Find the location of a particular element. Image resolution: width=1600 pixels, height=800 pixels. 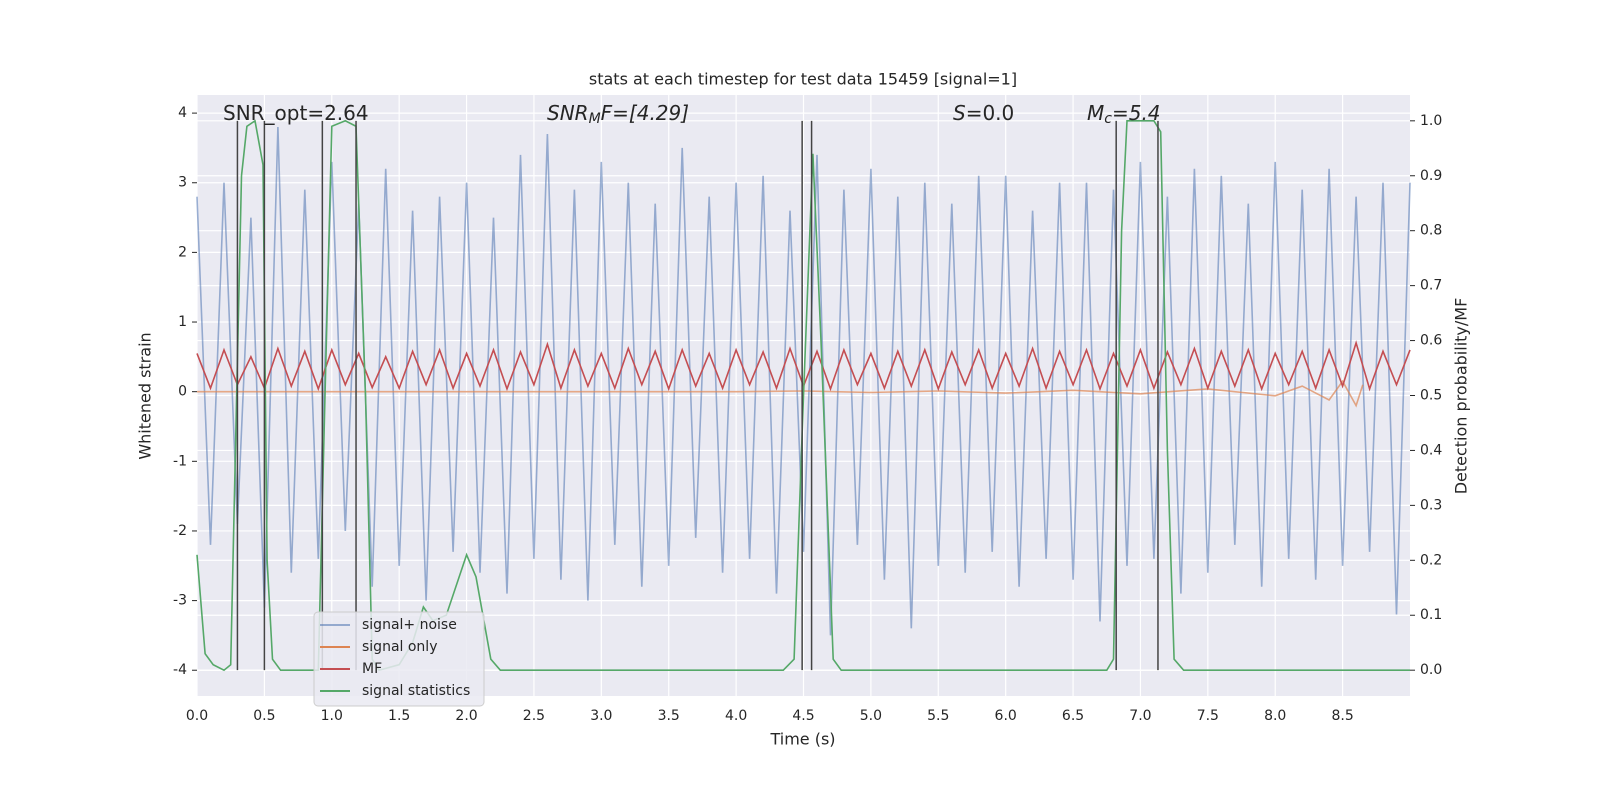

legend-label: signal statistics is located at coordinates (416, 691).